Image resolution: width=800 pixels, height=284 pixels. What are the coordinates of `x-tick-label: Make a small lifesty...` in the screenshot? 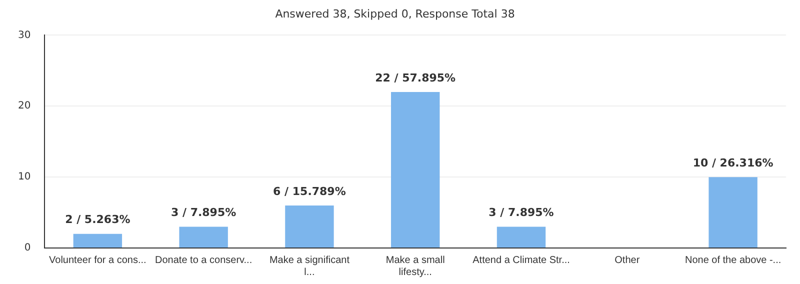 It's located at (415, 266).